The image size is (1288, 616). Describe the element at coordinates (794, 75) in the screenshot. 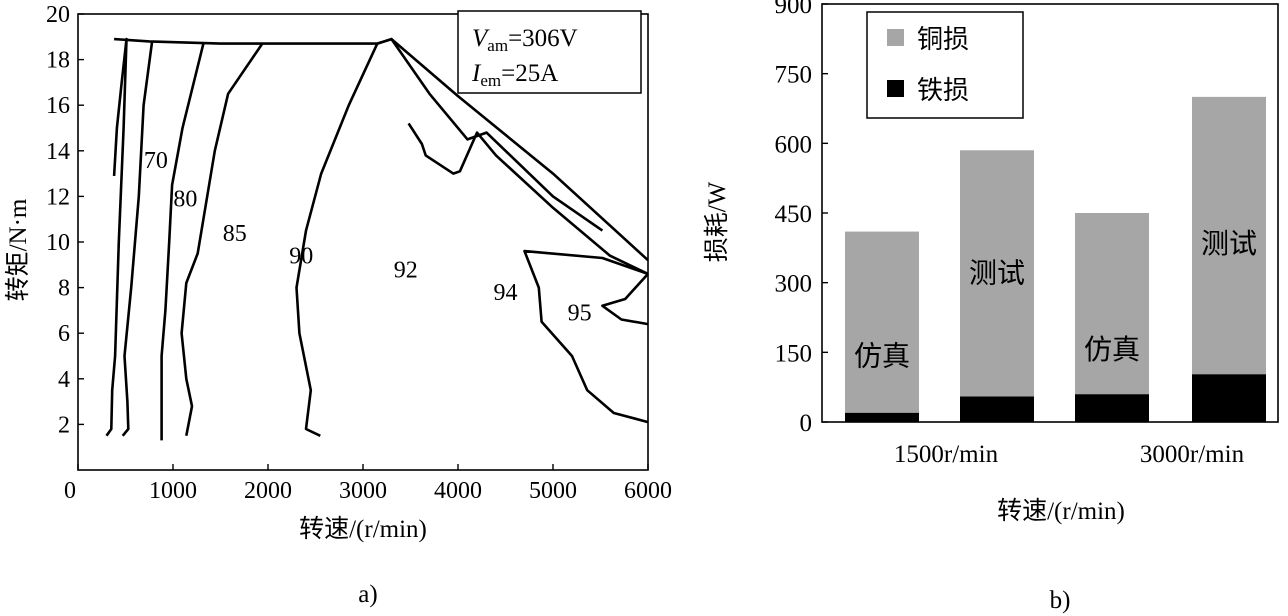

I see `y-tick-label-b: 750` at that location.